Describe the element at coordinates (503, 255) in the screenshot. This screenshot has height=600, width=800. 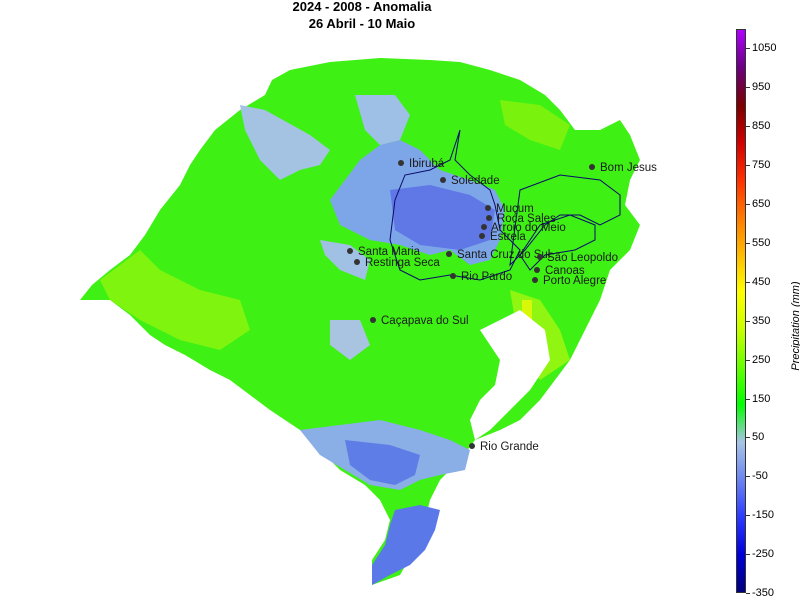
I see `svg-text: Santa Cruz do Sul` at that location.